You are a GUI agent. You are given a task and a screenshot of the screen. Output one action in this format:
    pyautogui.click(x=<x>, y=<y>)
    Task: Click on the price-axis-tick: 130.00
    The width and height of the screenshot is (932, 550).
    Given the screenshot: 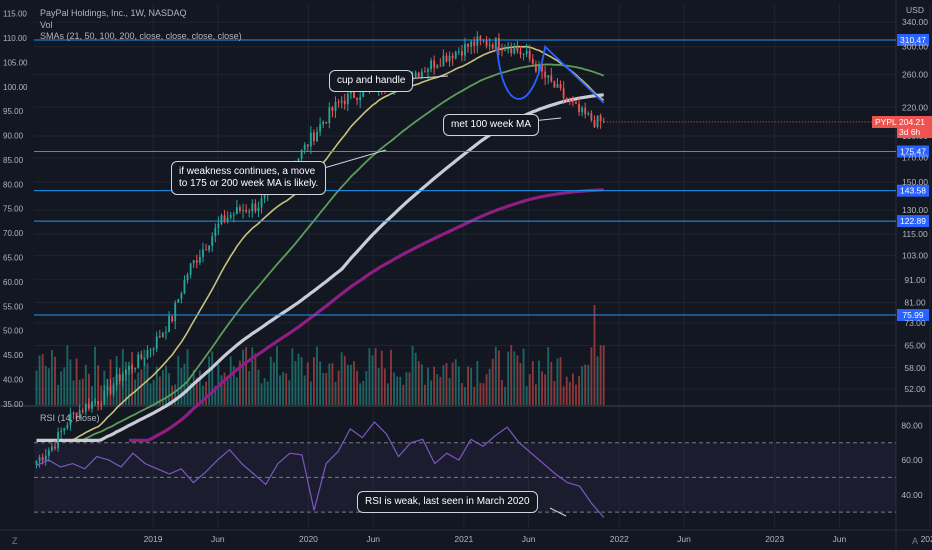 What is the action you would take?
    pyautogui.click(x=915, y=210)
    